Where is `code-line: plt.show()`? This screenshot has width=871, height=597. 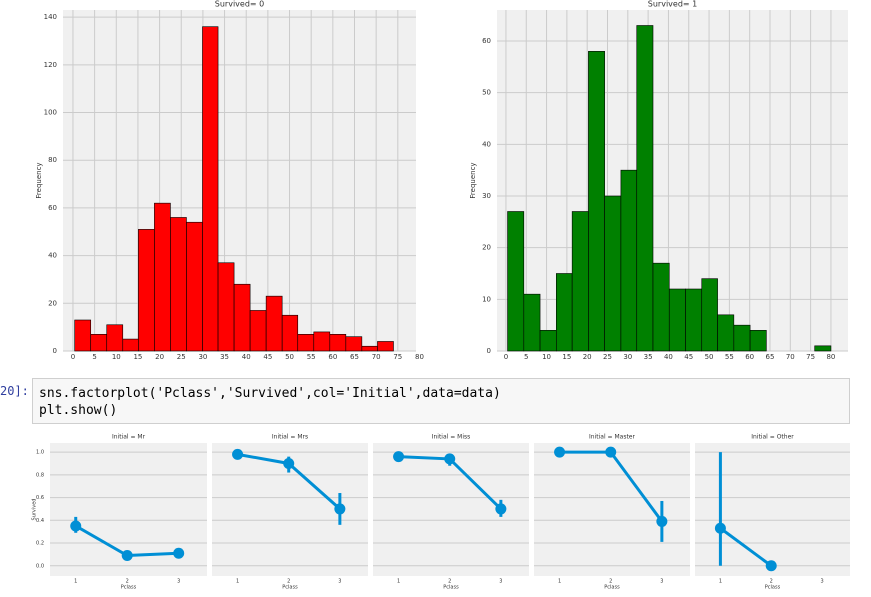 code-line: plt.show() is located at coordinates (78, 410).